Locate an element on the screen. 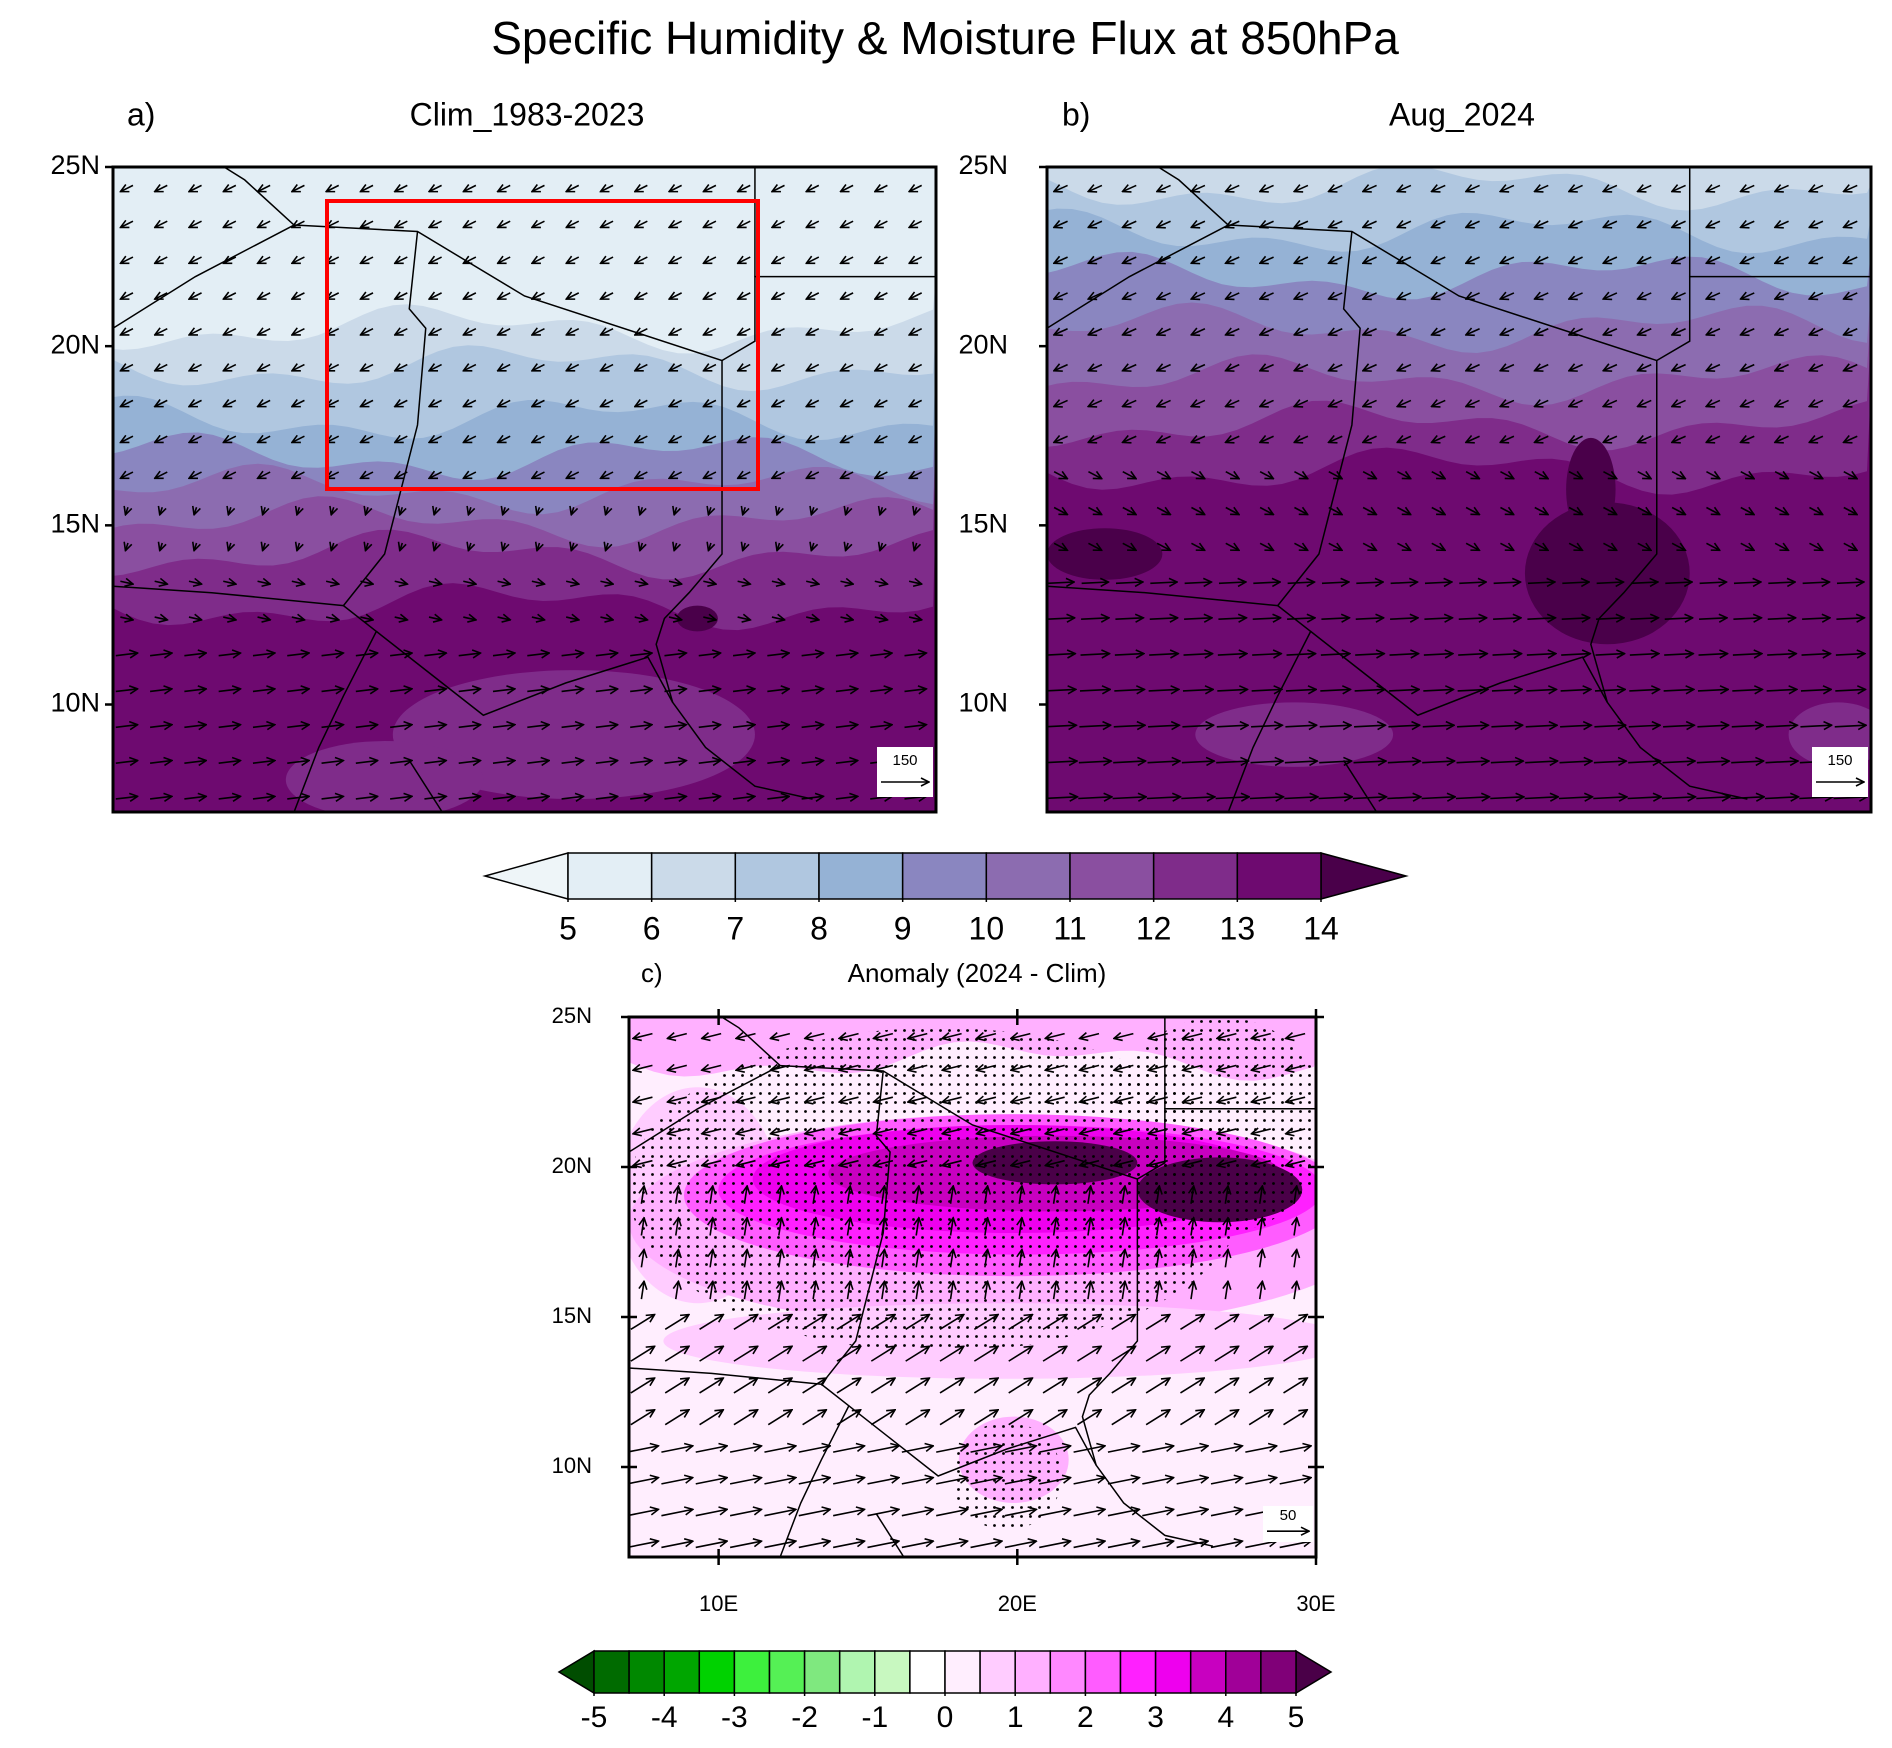  colorbar-label: 6 is located at coordinates (652, 928).